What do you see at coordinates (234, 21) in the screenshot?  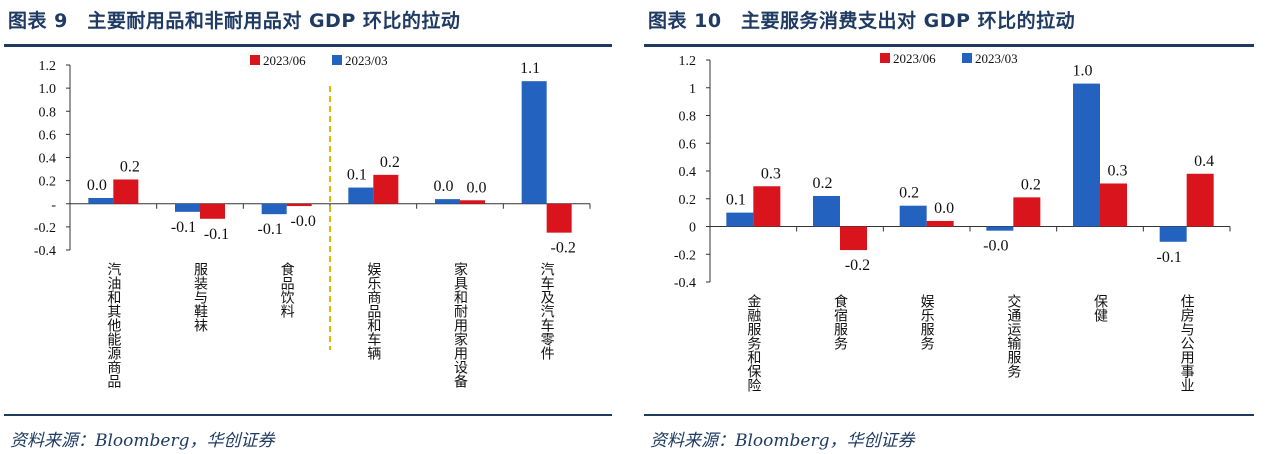 I see `chart-title: 图表 9 主要耐用品和非耐用品对 GDP 环比的拉动` at bounding box center [234, 21].